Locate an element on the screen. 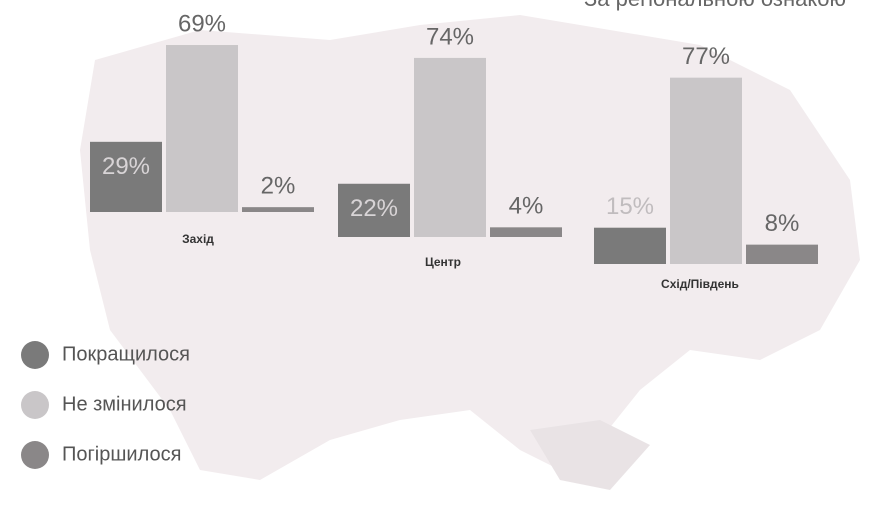  value-label: 29% is located at coordinates (126, 166).